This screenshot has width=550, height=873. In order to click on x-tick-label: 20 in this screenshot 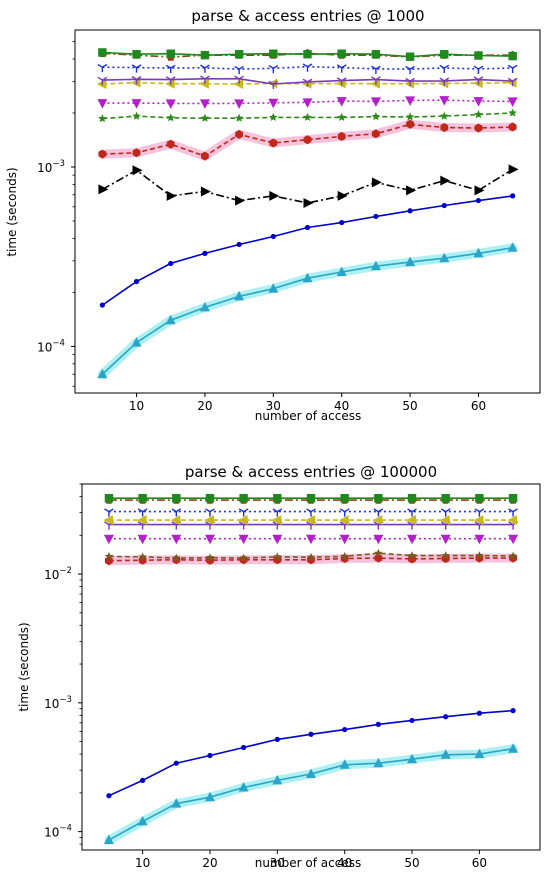, I will do `click(204, 406)`.